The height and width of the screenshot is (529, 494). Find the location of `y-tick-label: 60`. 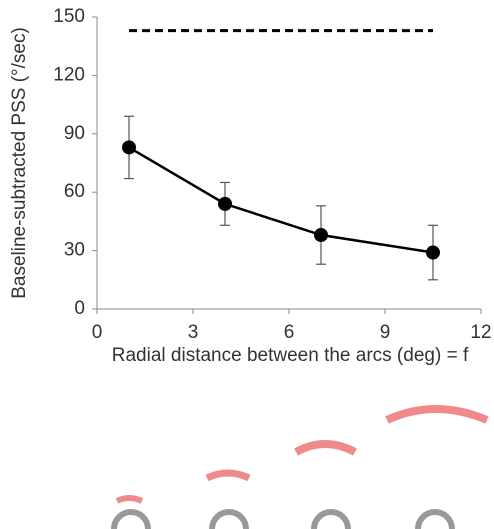

y-tick-label: 60 is located at coordinates (74, 191).